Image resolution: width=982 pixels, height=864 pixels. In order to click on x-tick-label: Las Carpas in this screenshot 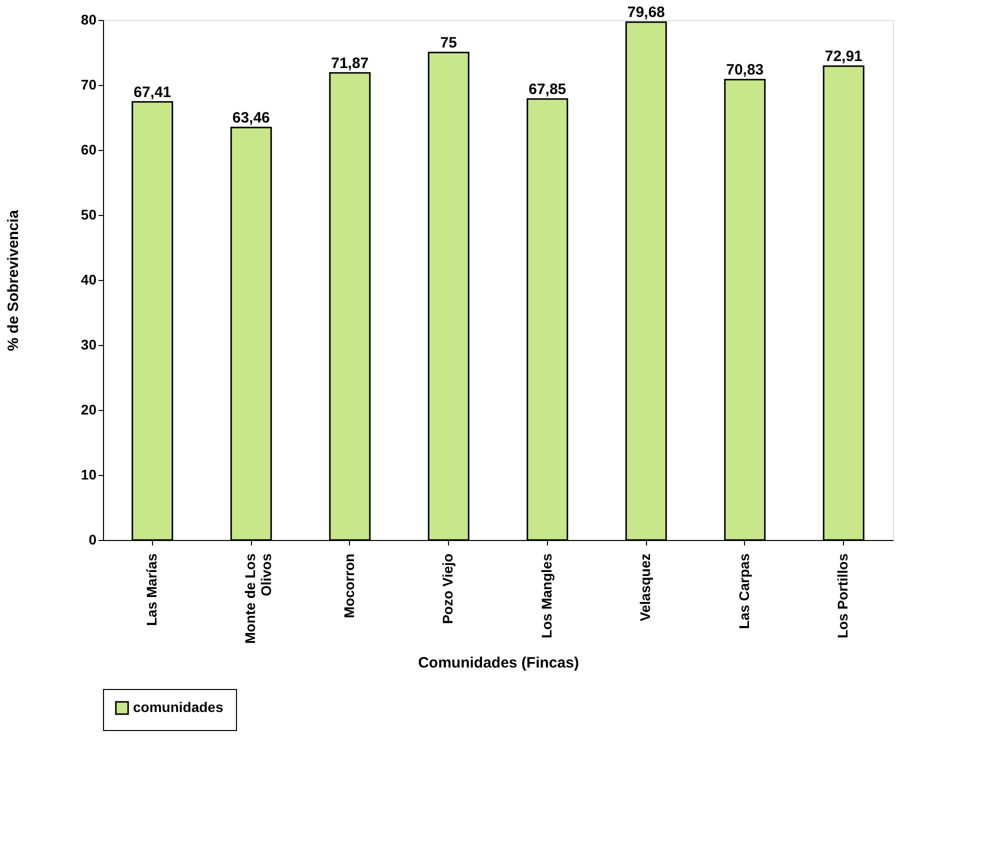, I will do `click(744, 591)`.